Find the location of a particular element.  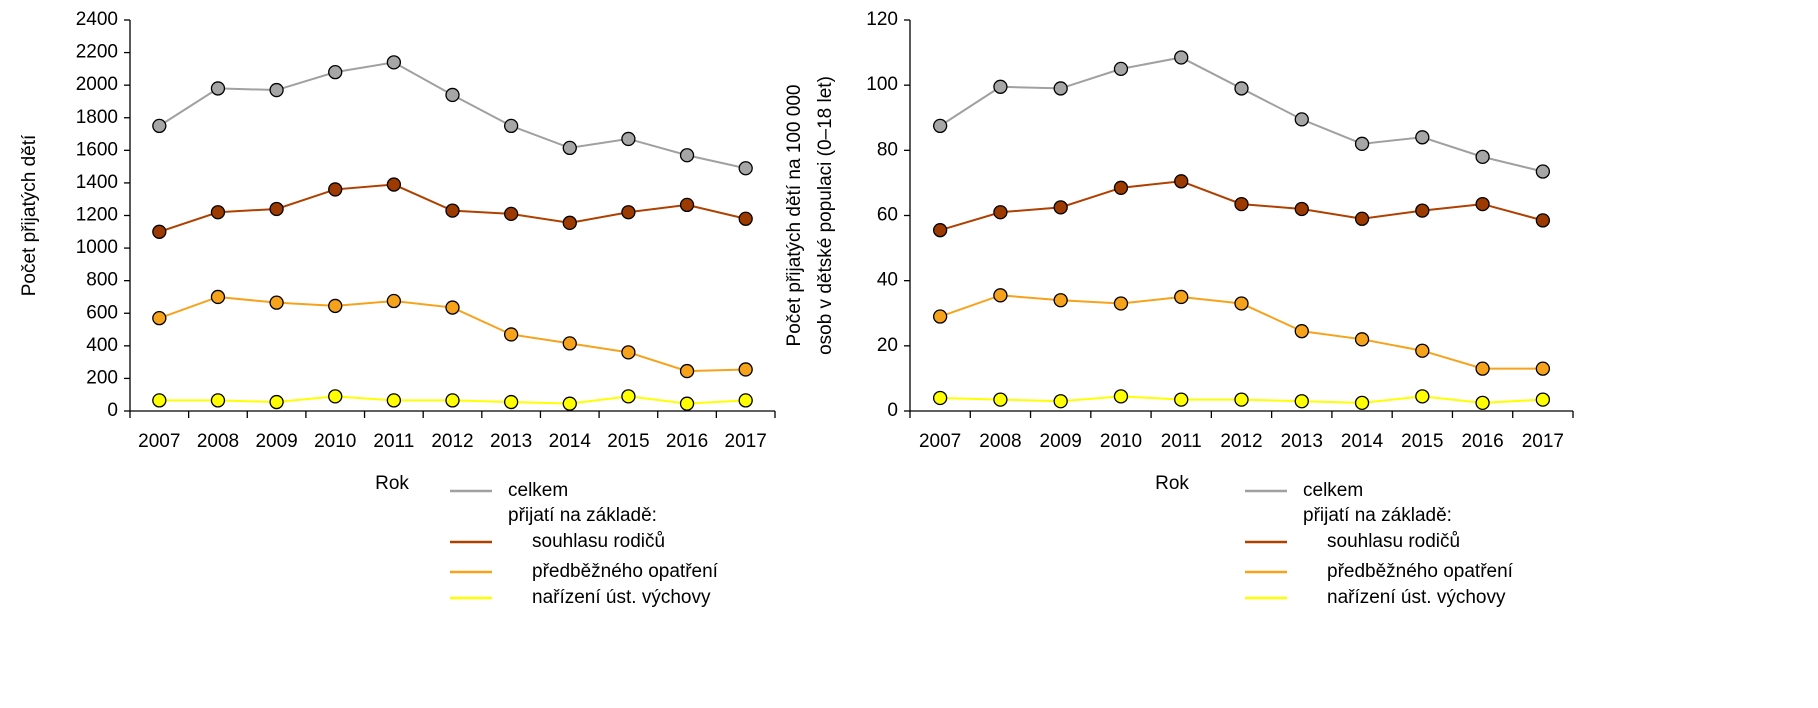

x-tick-label: 2012 is located at coordinates (1241, 441).